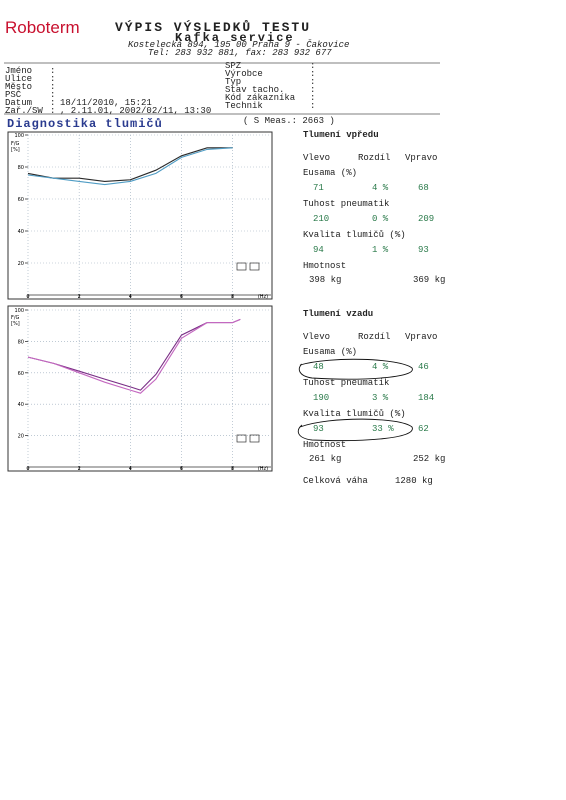 This screenshot has height=800, width=566. Describe the element at coordinates (426, 219) in the screenshot. I see `row-value: 209` at that location.